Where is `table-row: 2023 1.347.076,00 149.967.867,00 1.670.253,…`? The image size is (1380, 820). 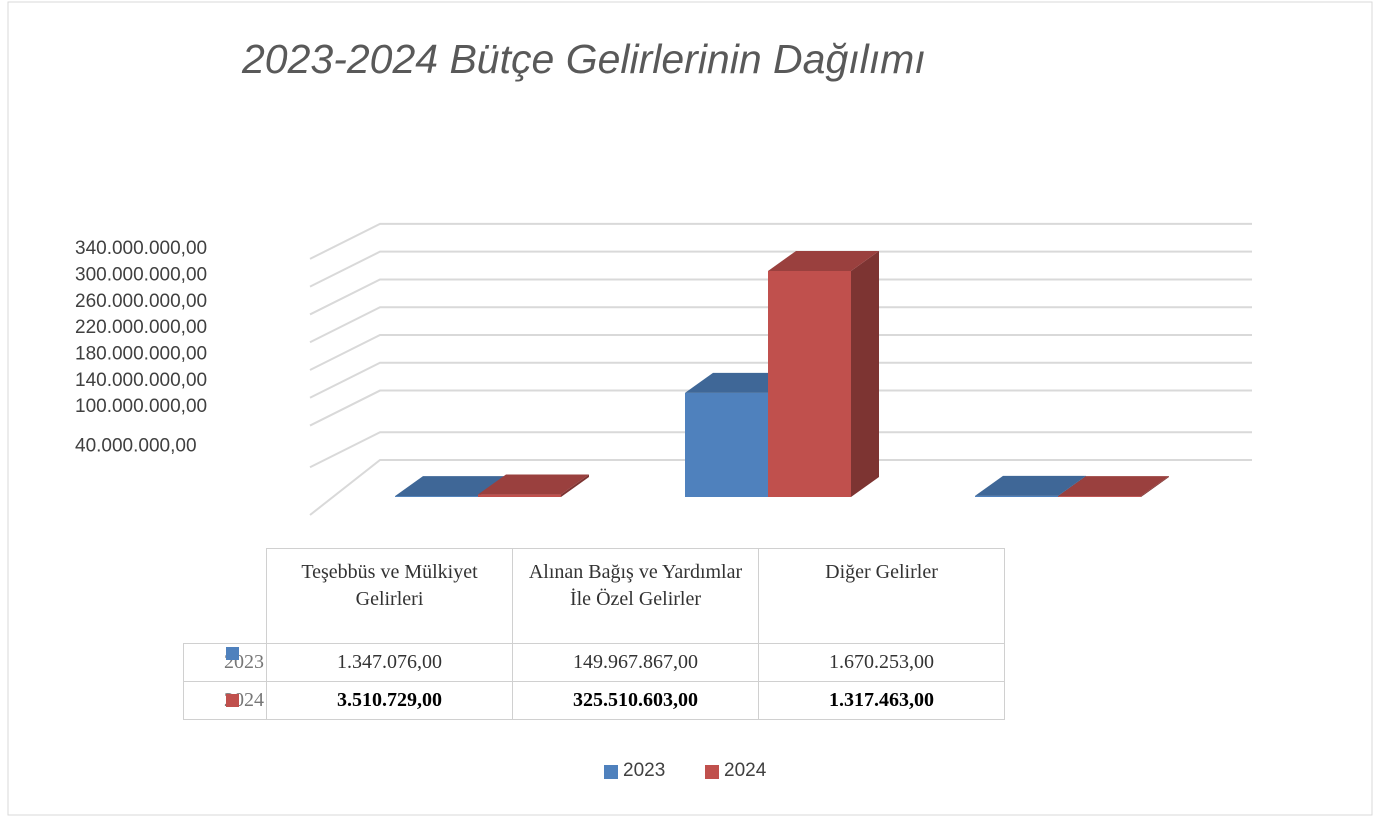 table-row: 2023 1.347.076,00 149.967.867,00 1.670.253,… is located at coordinates (594, 662).